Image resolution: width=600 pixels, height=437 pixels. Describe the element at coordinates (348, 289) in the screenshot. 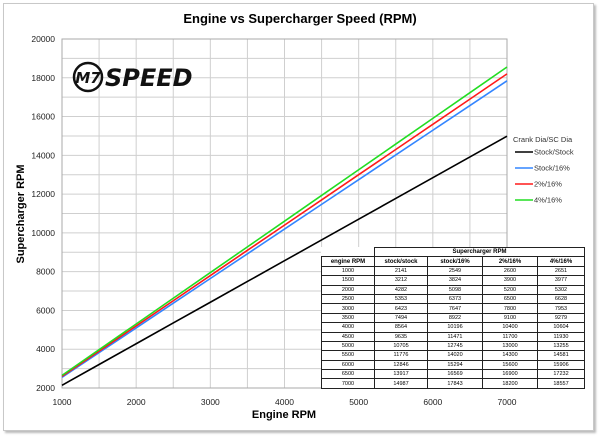

I see `table-cell: 2000` at that location.